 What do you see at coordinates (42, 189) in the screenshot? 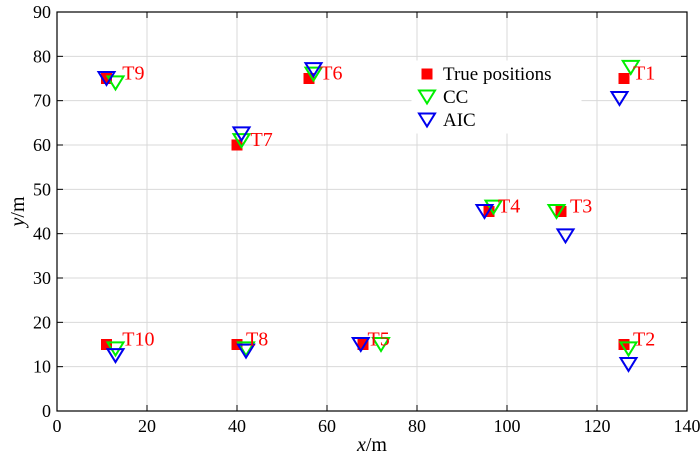
I see `y-tick-label: 50` at bounding box center [42, 189].